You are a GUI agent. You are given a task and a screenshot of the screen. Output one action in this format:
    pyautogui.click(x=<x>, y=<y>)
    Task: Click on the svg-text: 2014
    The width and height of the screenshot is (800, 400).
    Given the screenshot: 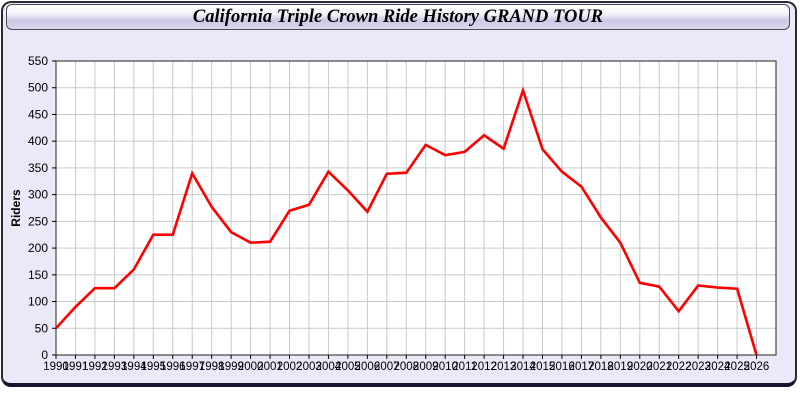 What is the action you would take?
    pyautogui.click(x=523, y=367)
    